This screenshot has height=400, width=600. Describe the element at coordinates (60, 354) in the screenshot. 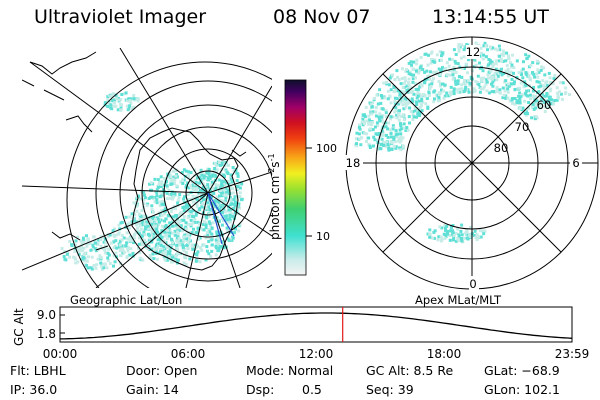

I see `xtick-0000: 00:00` at that location.